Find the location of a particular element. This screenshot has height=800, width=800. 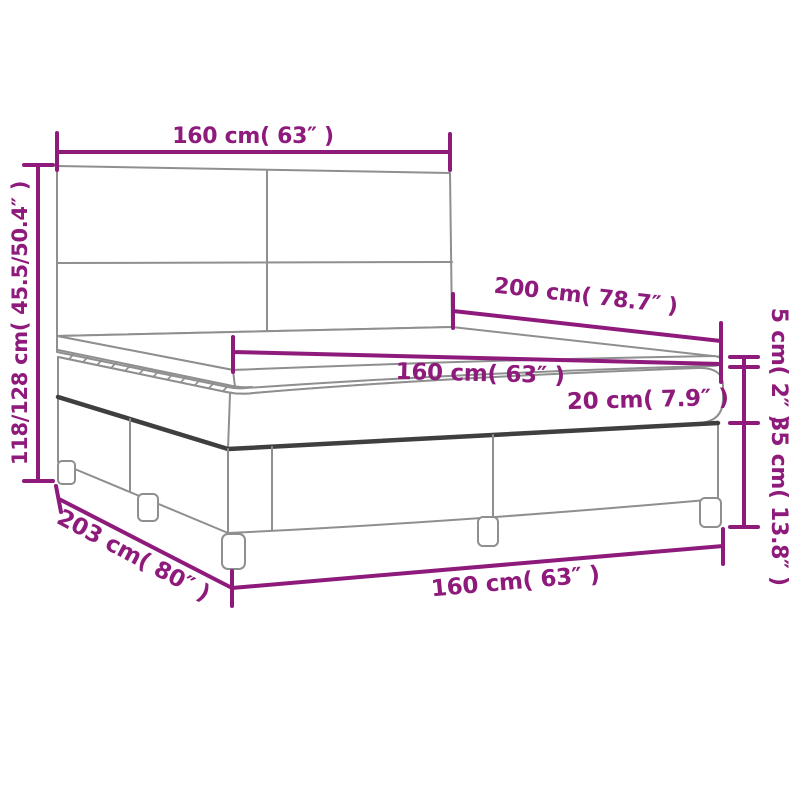

mattress is located at coordinates (390, 403).